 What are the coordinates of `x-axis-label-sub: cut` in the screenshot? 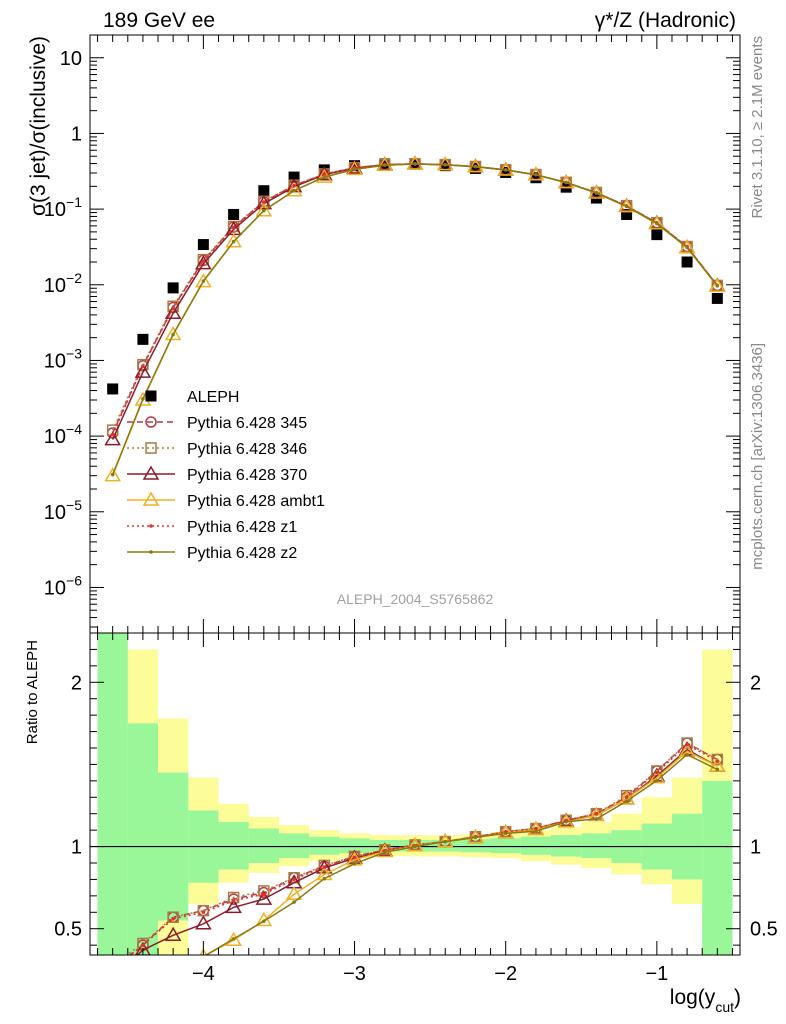 It's located at (724, 1007).